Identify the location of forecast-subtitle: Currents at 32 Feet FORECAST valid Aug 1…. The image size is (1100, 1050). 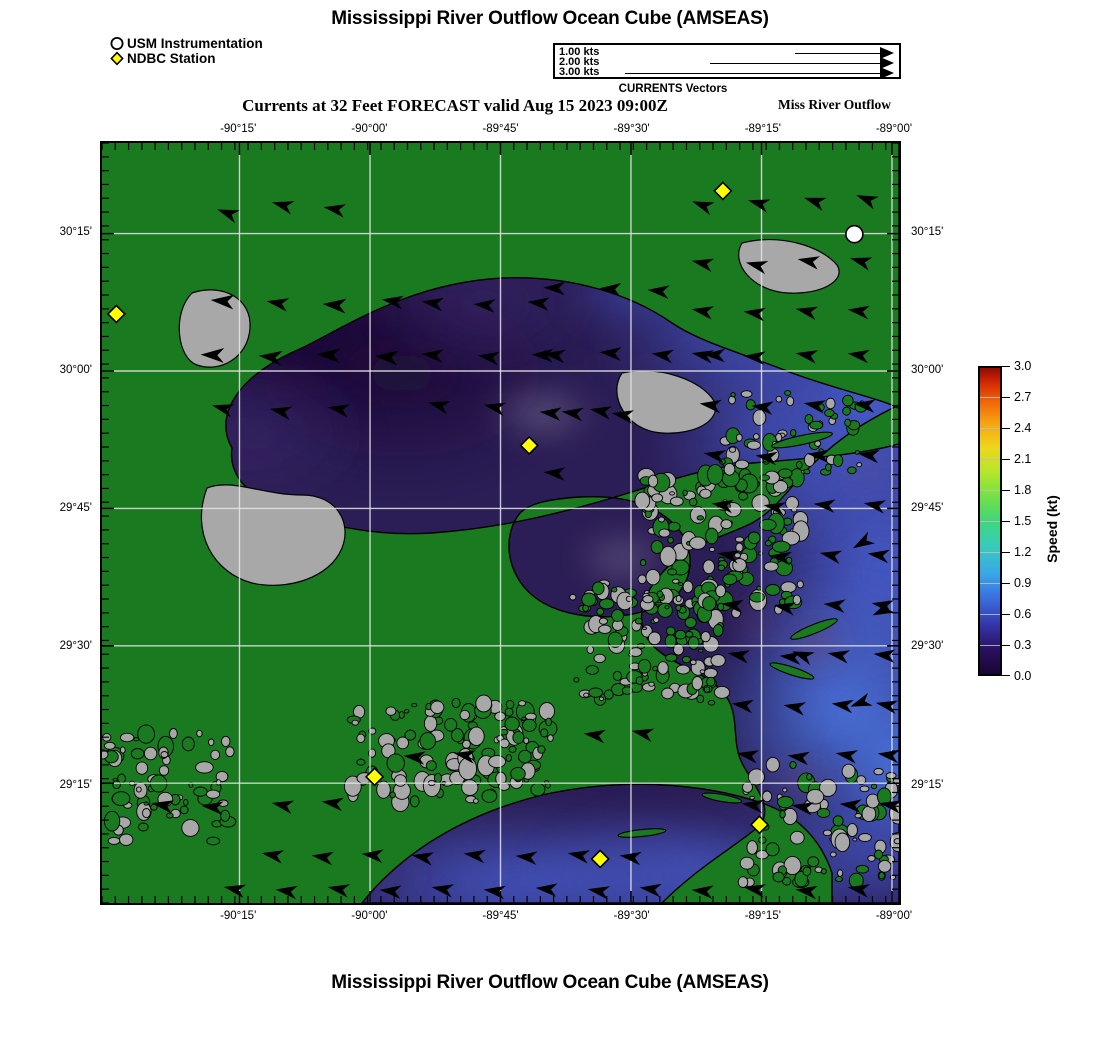
(455, 105).